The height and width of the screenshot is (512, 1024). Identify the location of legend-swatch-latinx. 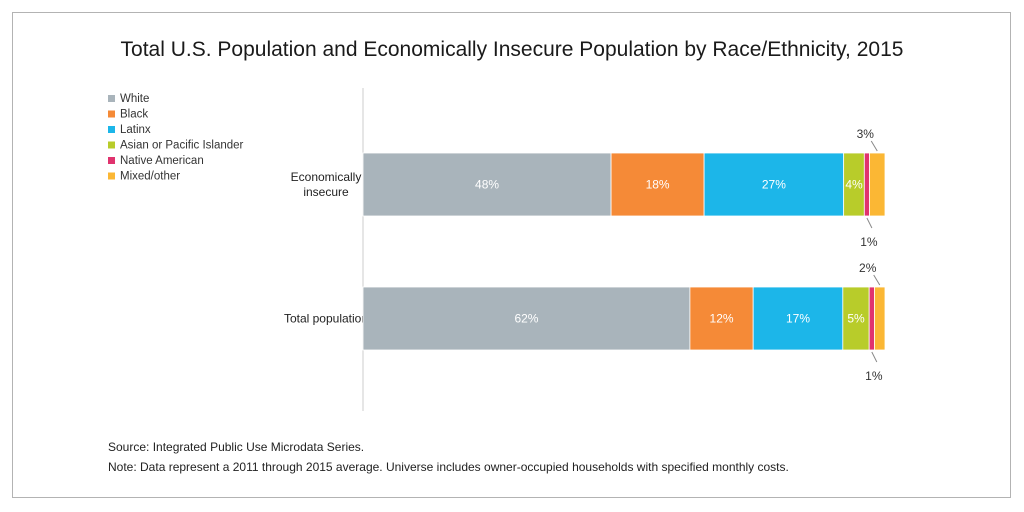
(111, 129).